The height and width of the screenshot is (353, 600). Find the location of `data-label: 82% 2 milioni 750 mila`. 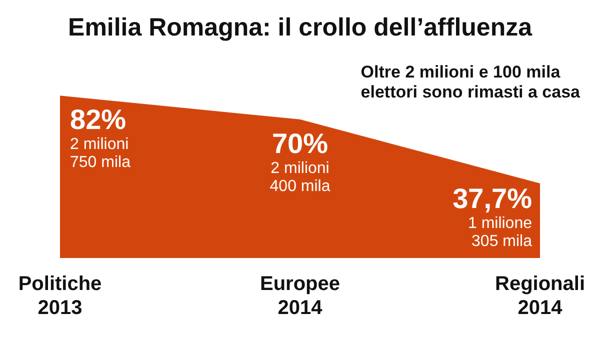

data-label: 82% 2 milioni 750 mila is located at coordinates (100, 138).